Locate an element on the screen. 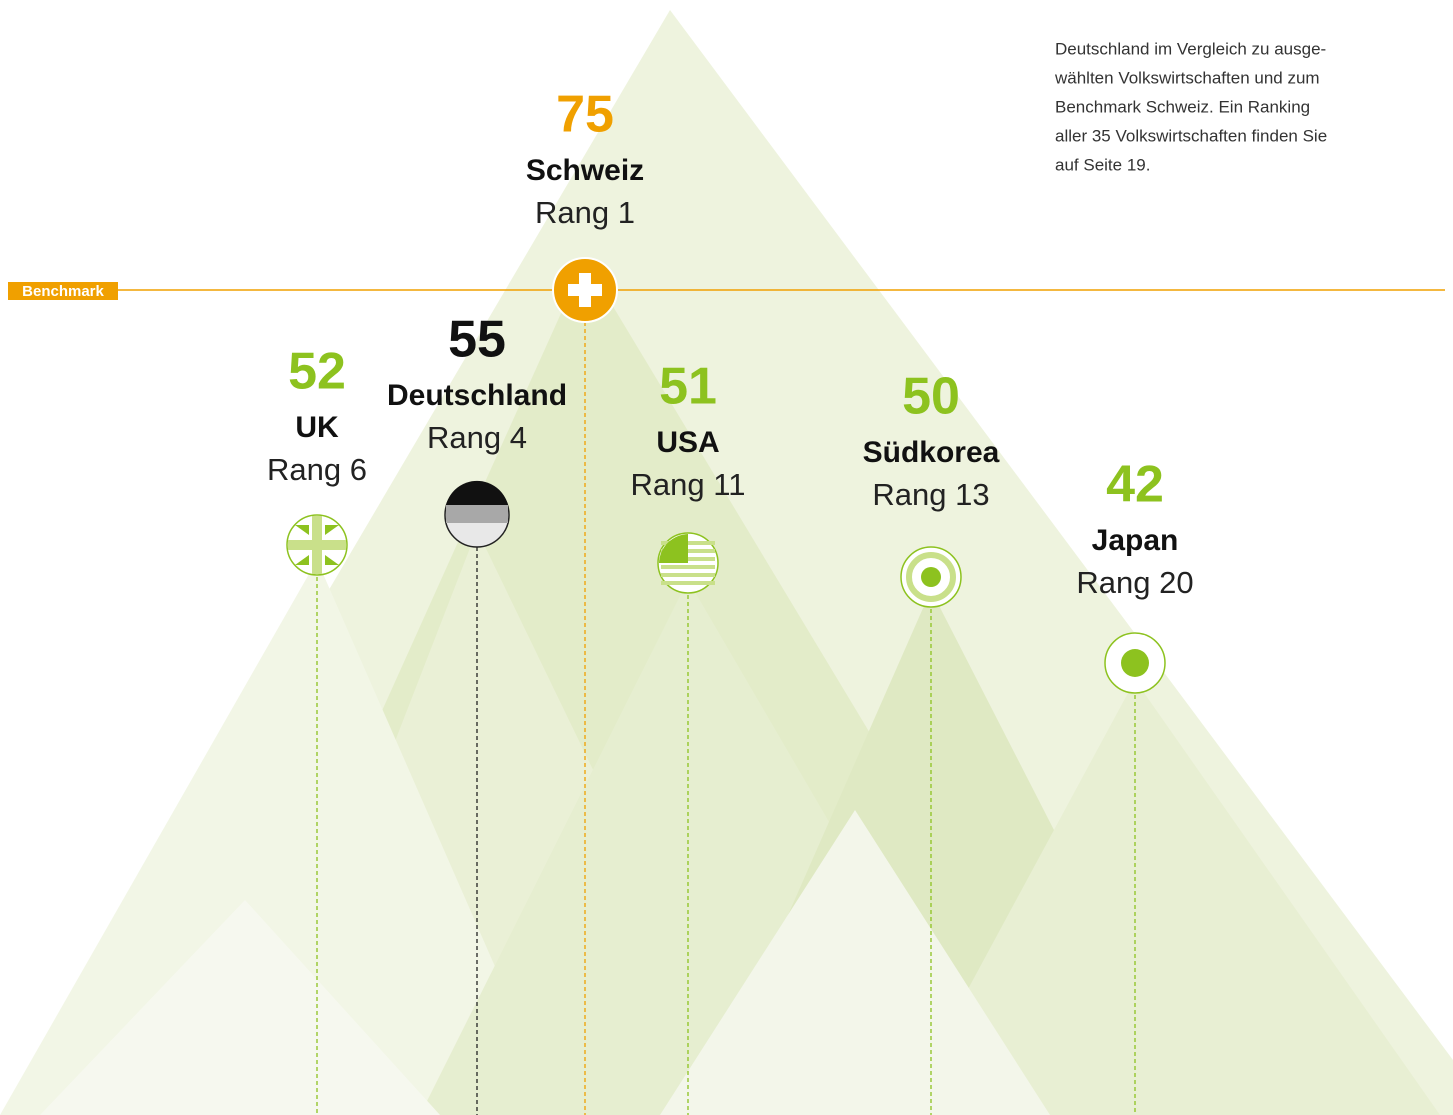 The height and width of the screenshot is (1115, 1453). description-line: Benchmark Schweiz. Ein Ranking is located at coordinates (1182, 106).